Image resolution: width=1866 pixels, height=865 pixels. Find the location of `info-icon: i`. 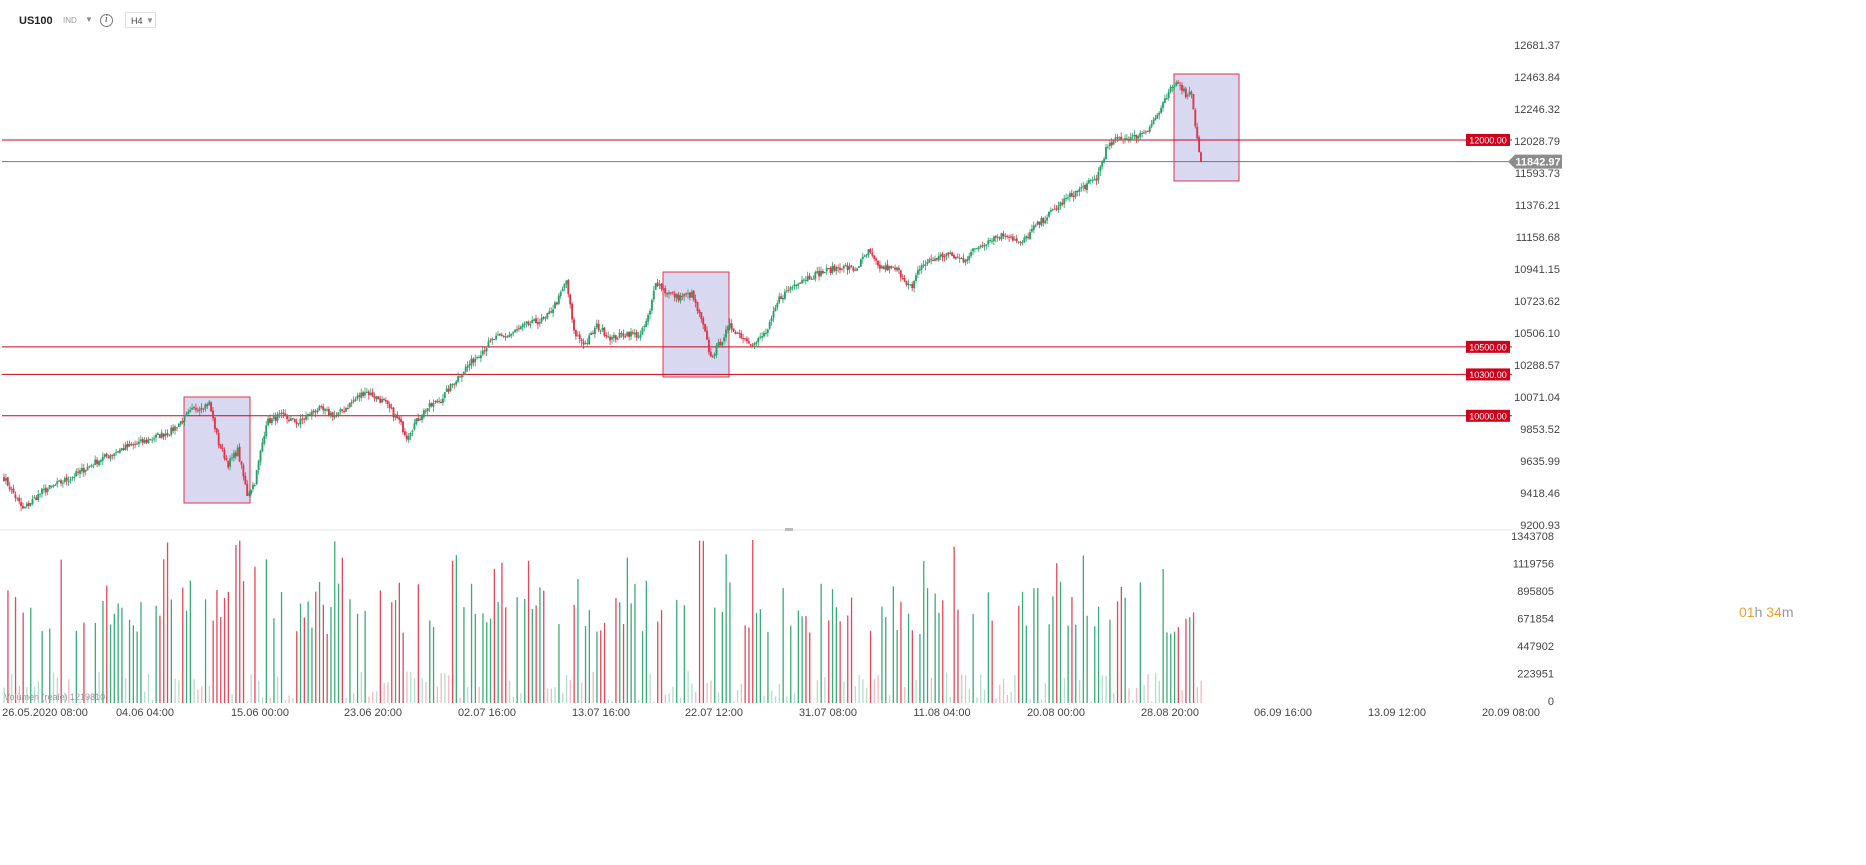

info-icon: i is located at coordinates (106, 20).